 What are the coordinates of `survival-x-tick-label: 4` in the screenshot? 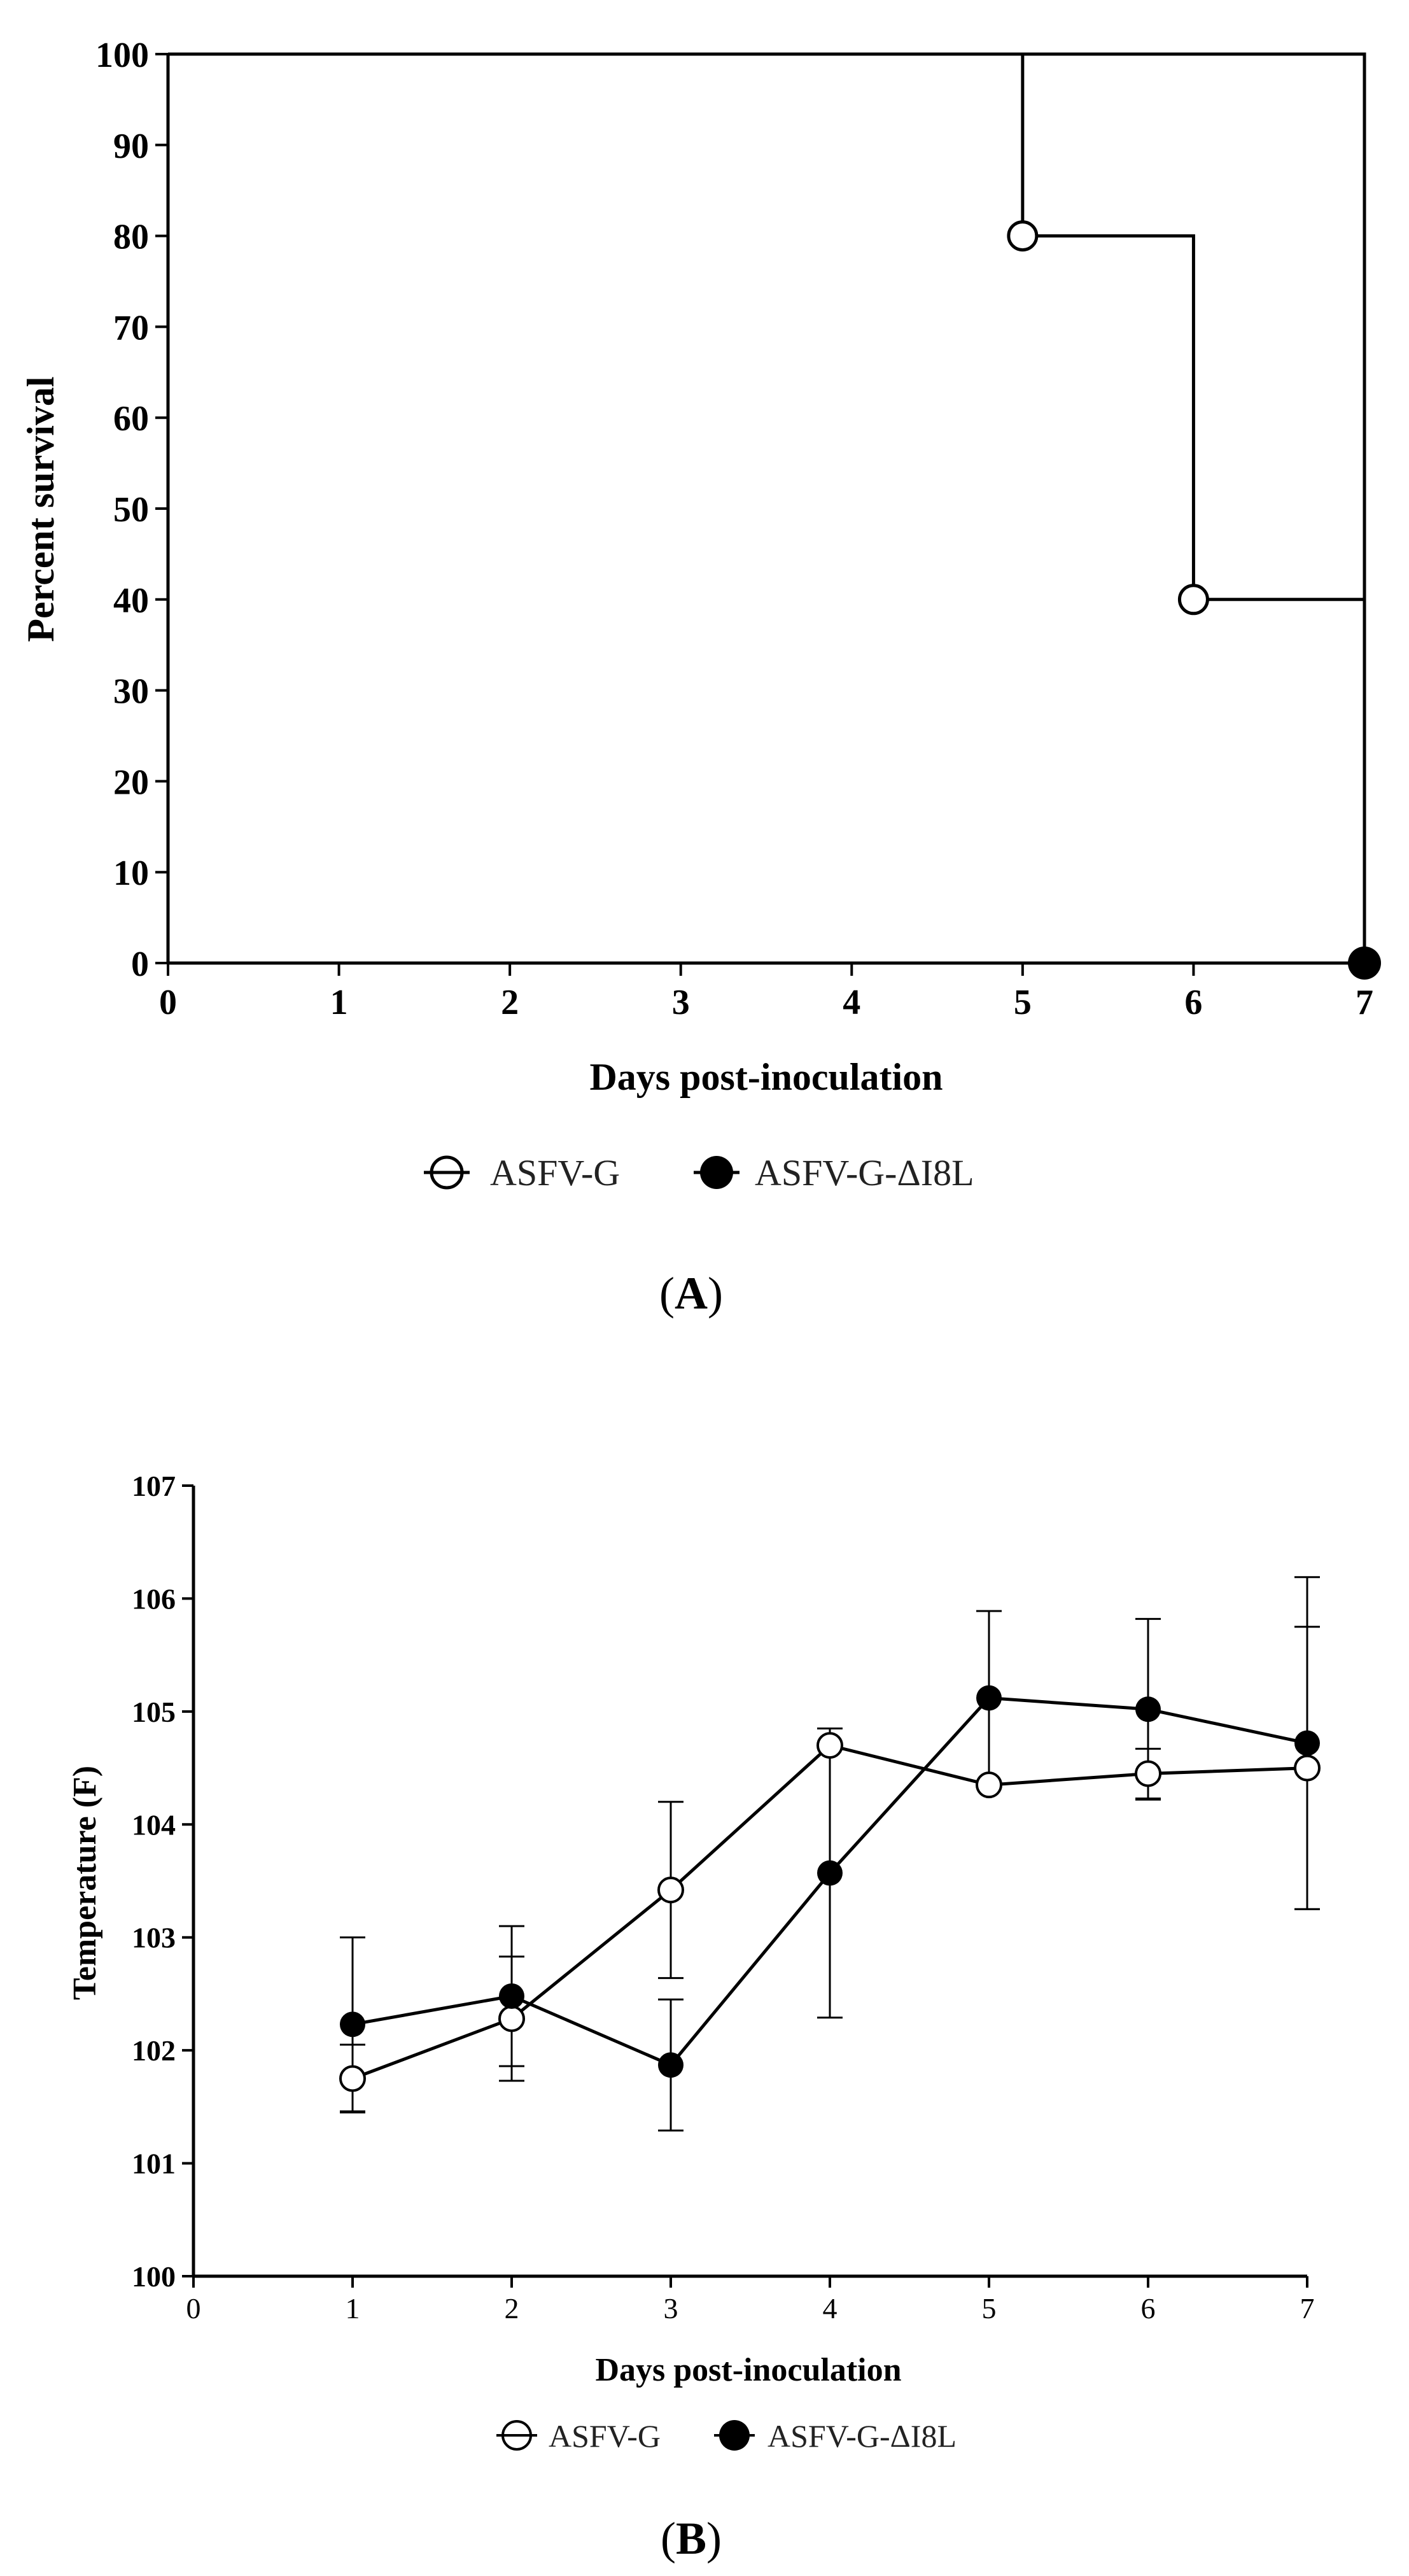 It's located at (851, 1003).